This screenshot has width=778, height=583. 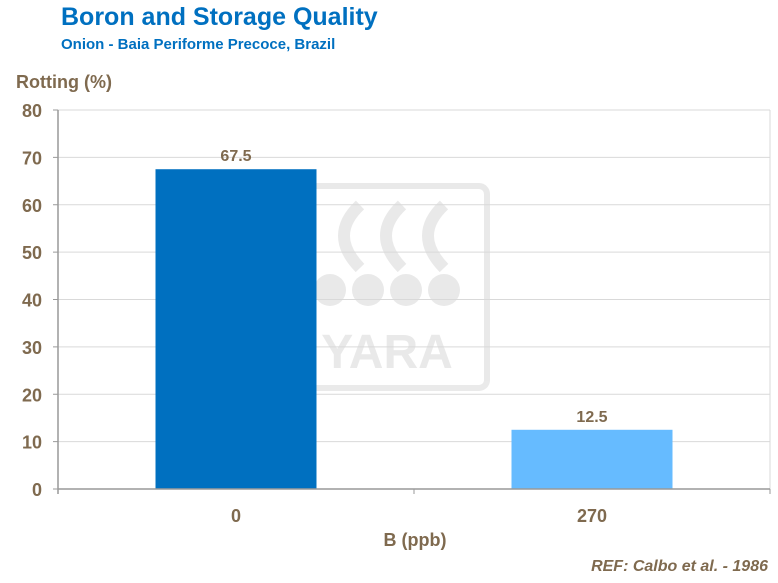 I want to click on y-tick-label: 40, so click(x=32, y=301).